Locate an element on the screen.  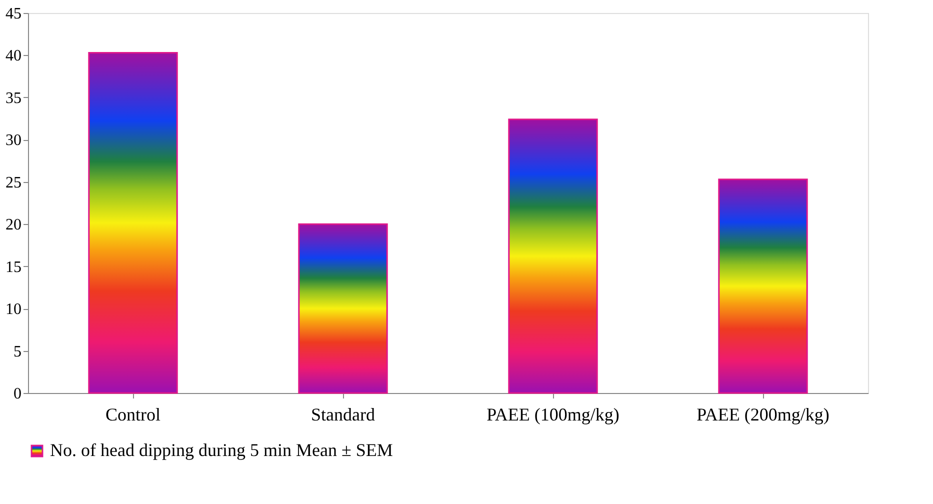
y-tick-label: 10 is located at coordinates (14, 309).